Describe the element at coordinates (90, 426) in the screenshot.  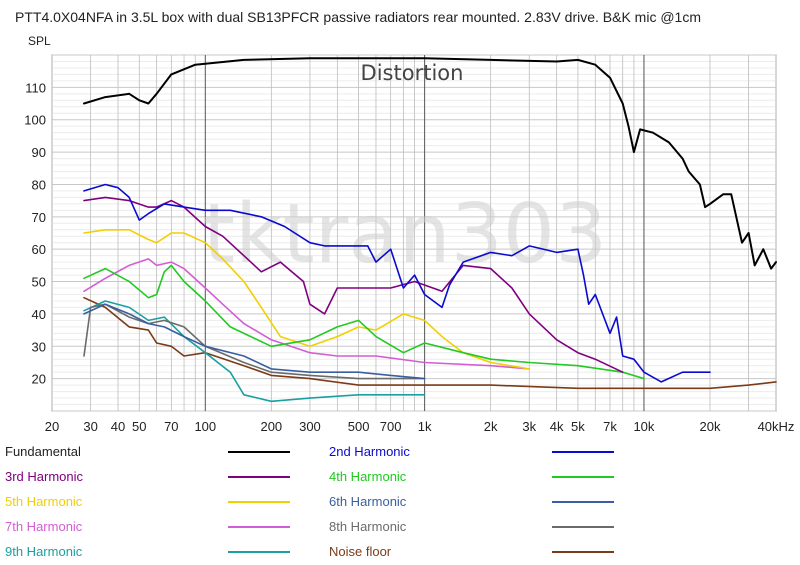
I see `x-tick-label: 30` at that location.